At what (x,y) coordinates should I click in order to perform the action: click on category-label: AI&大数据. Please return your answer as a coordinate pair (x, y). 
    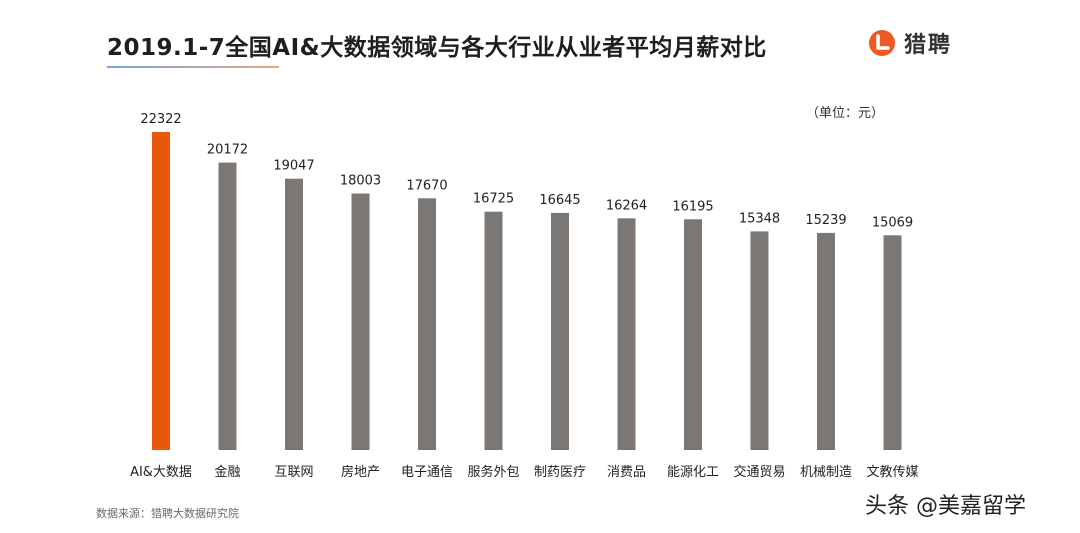
    Looking at the image, I should click on (161, 472).